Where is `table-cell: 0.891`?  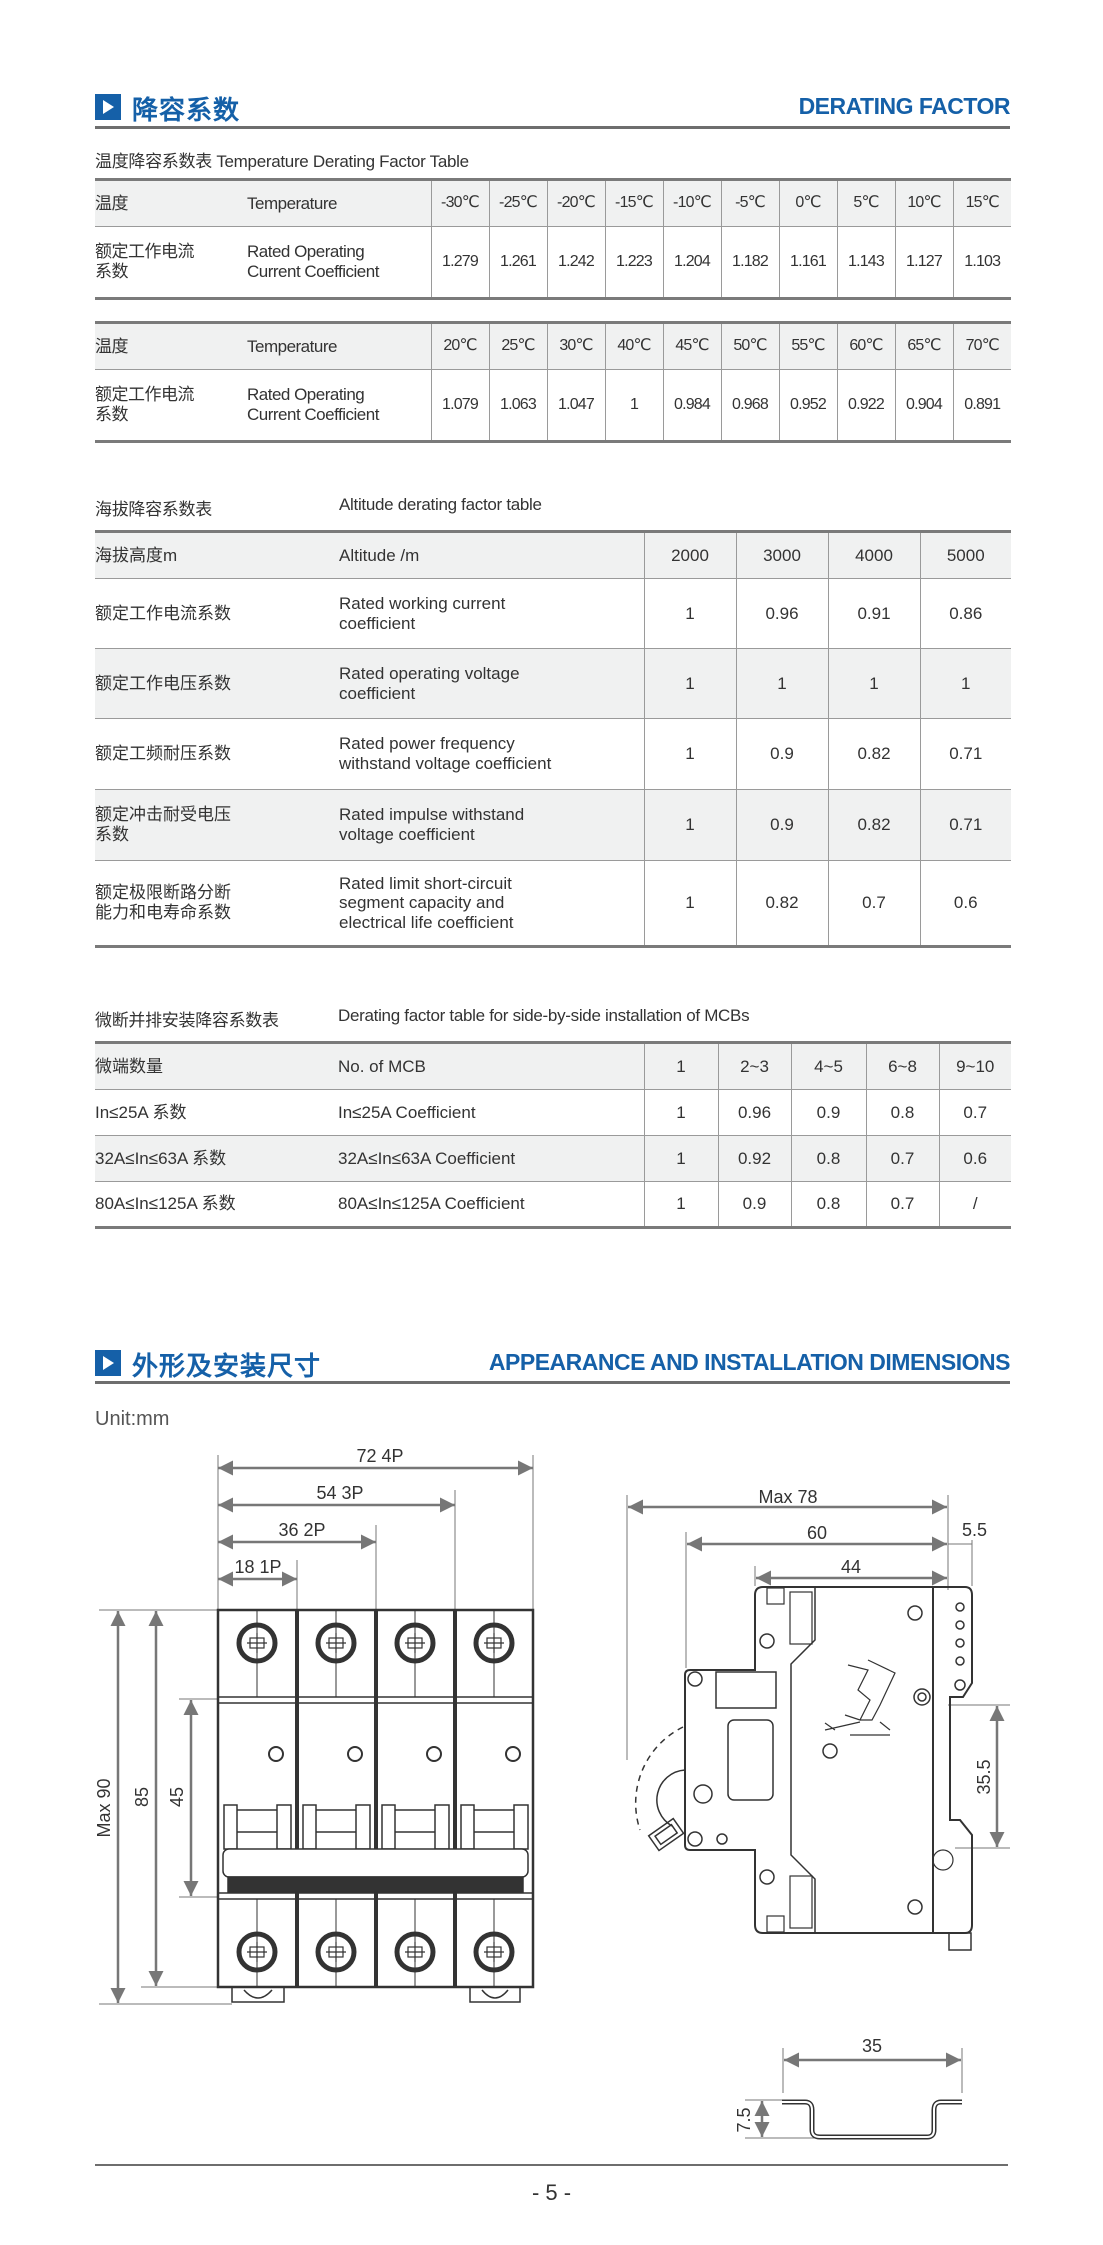 table-cell: 0.891 is located at coordinates (981, 405).